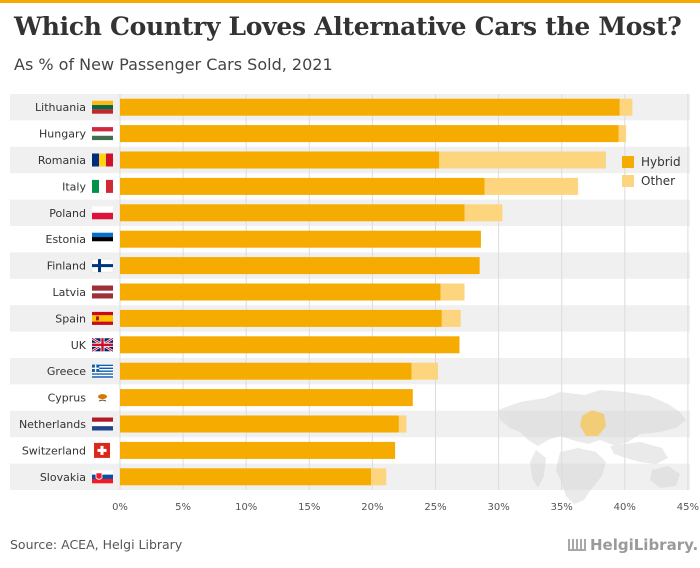  I want to click on finland-flag-icon, so click(102, 265).